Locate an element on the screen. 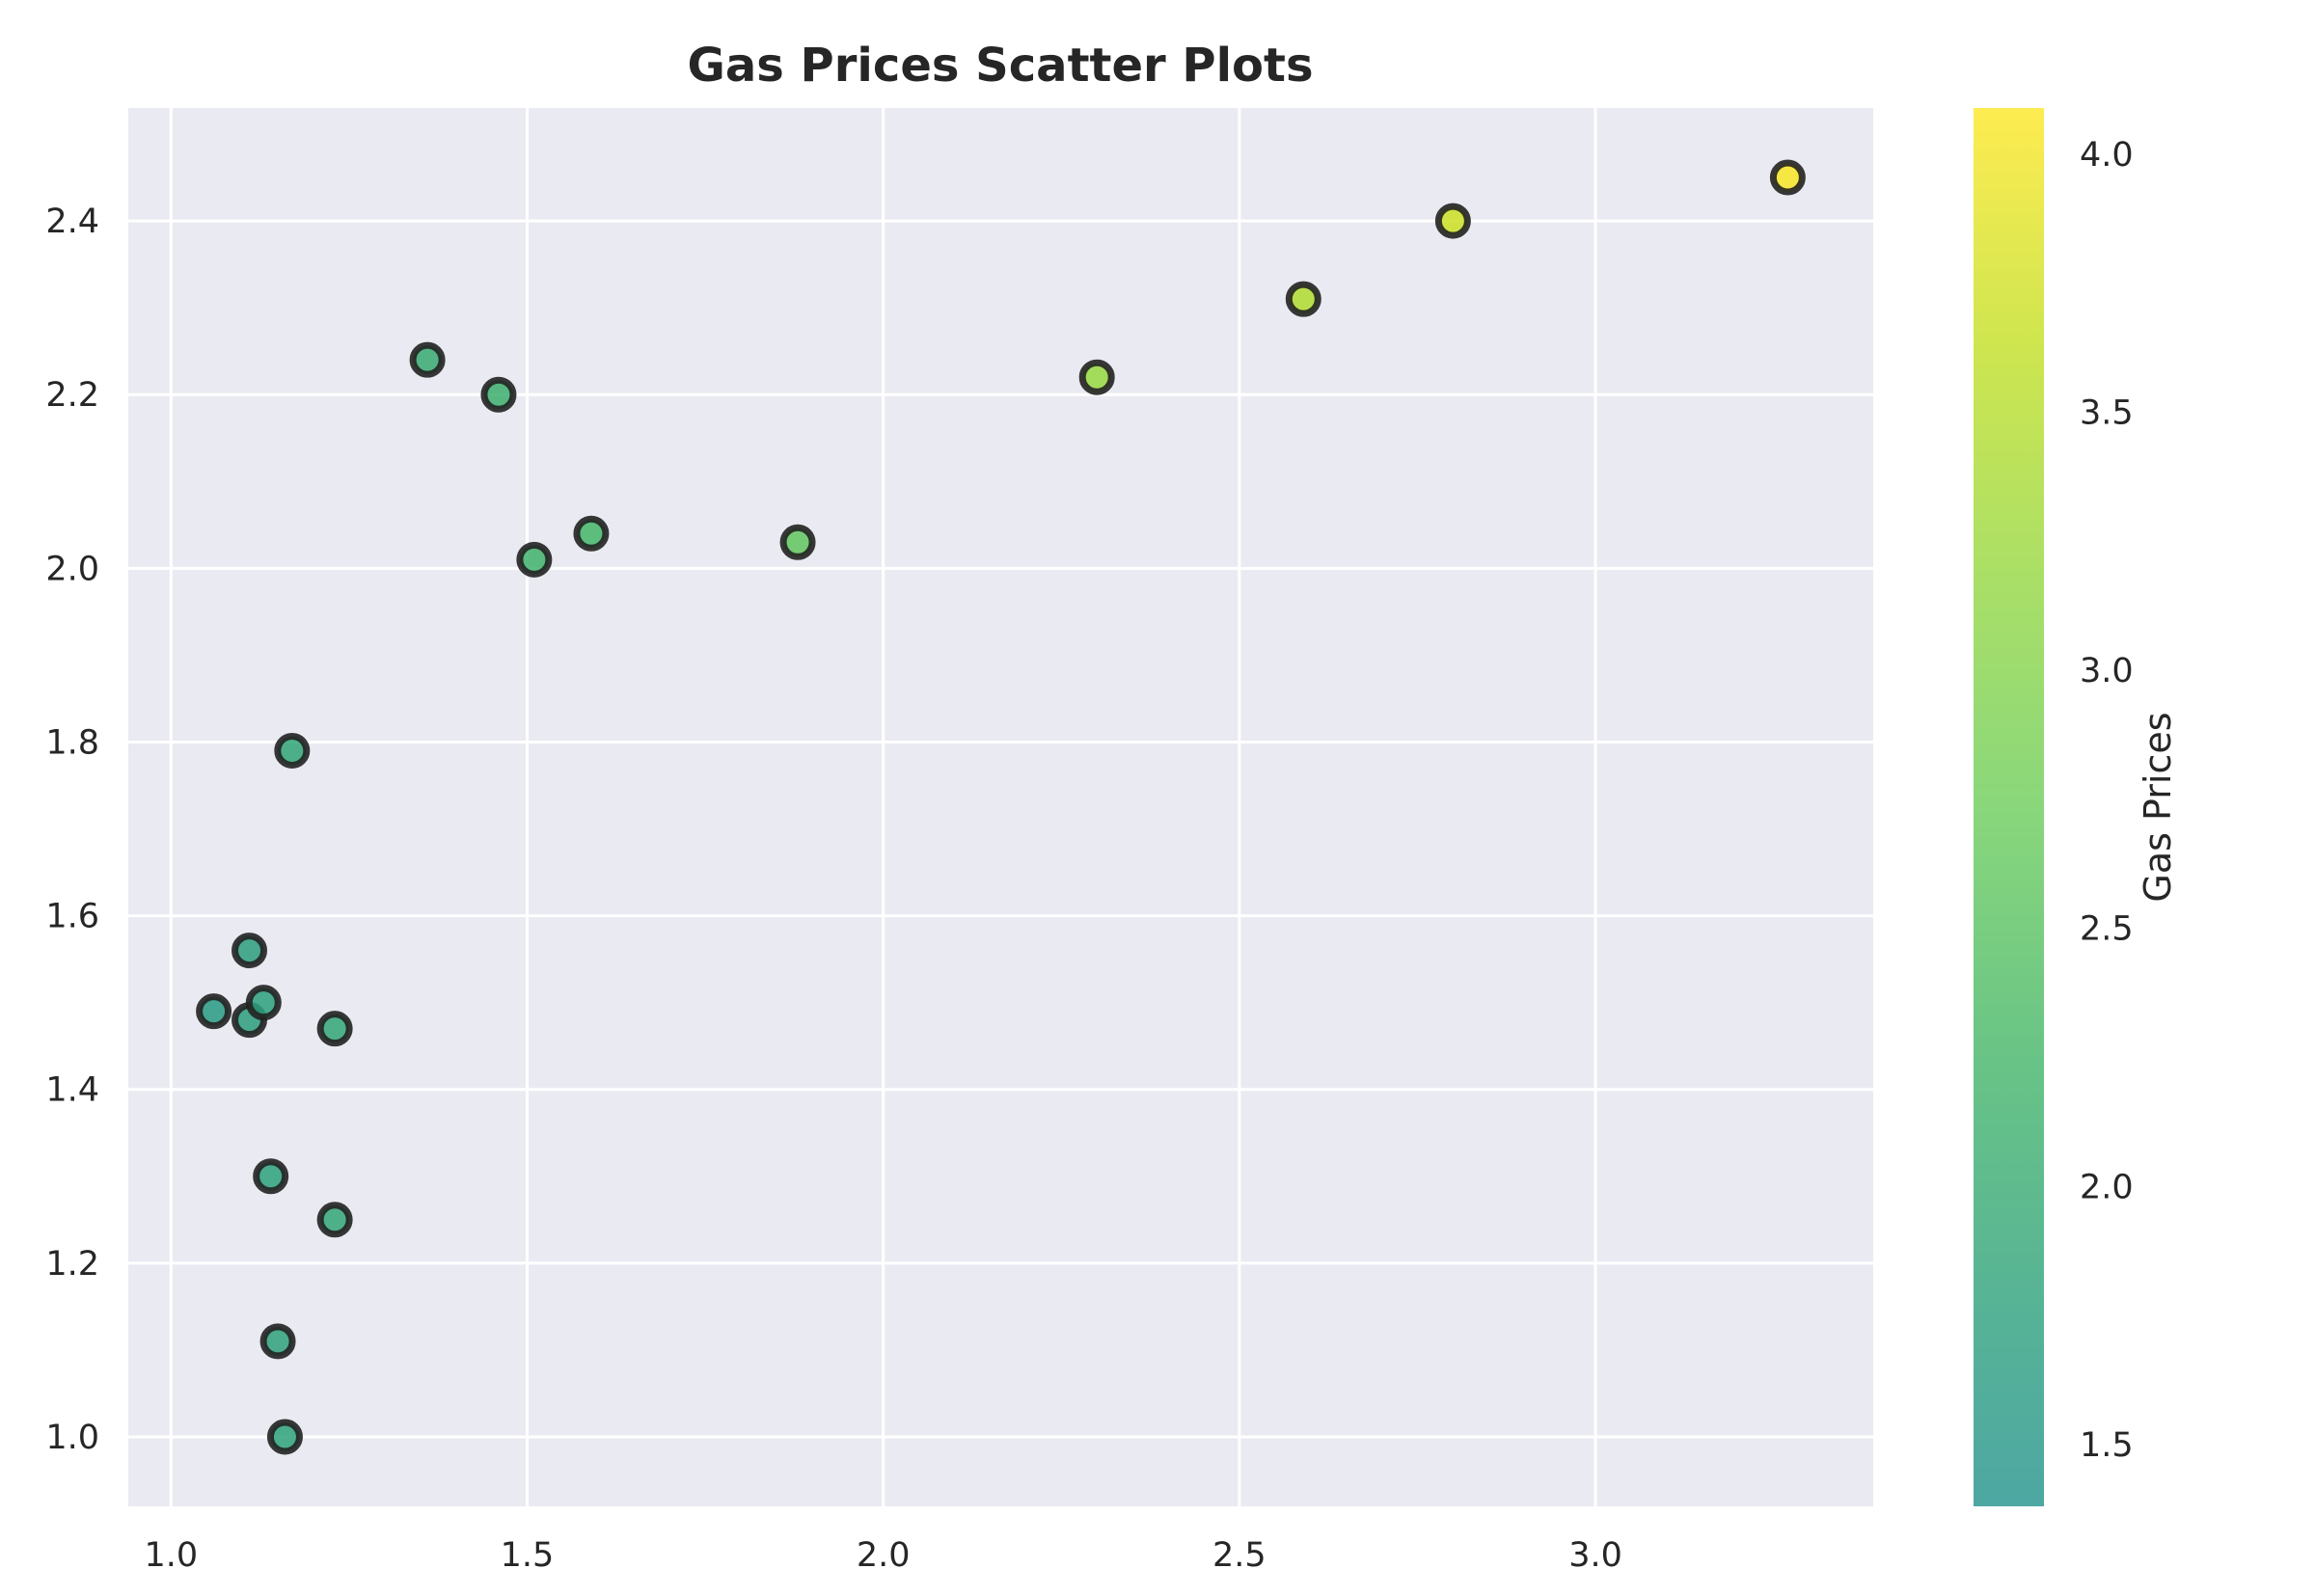  colorbar-ticks: 1.5 2.0 2.5 3.0 3.5 4.0 is located at coordinates (2107, 800).